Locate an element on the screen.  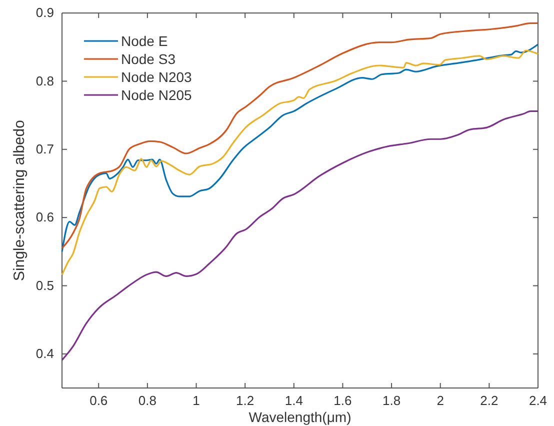
legend-label: Node N205 is located at coordinates (156, 95).